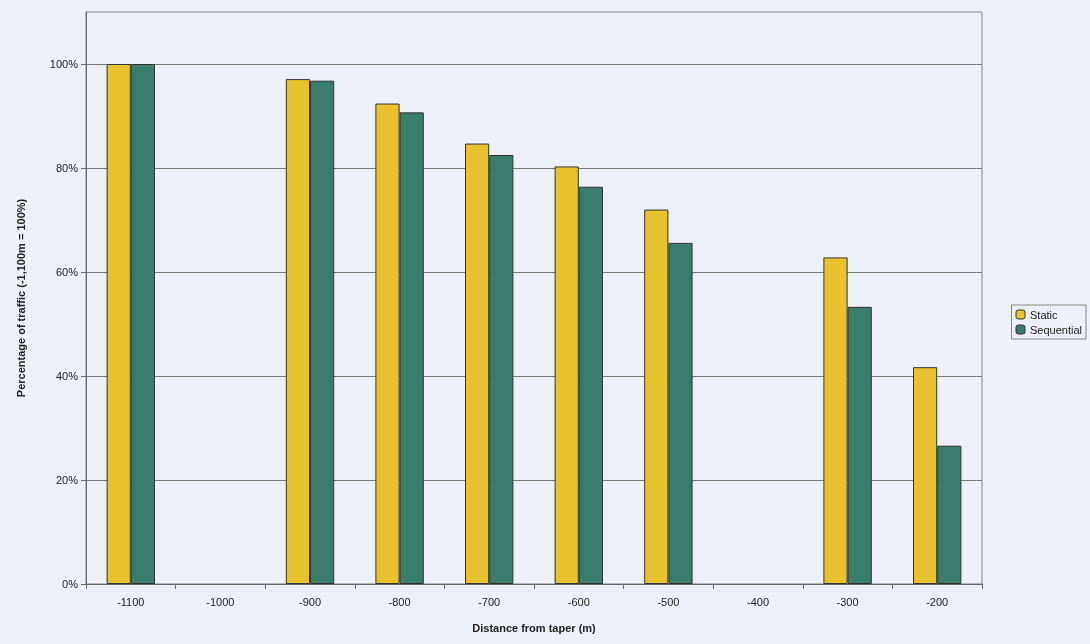 This screenshot has height=644, width=1090. I want to click on y-tick-label: 0%, so click(70, 584).